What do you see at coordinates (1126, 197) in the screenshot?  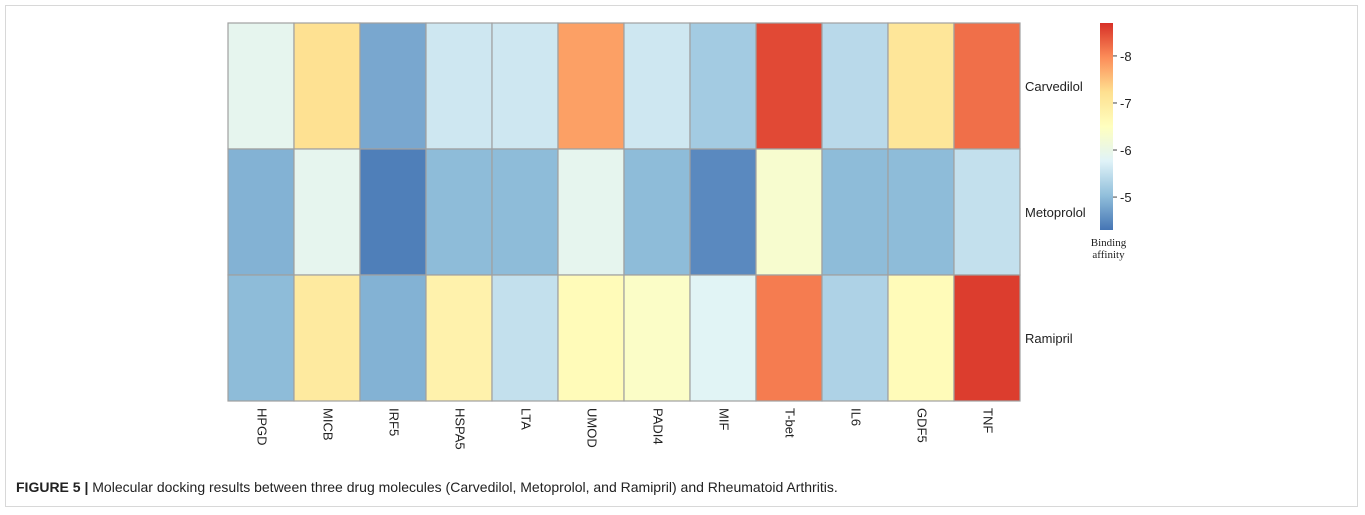 I see `colorbar-tick-label: -5` at bounding box center [1126, 197].